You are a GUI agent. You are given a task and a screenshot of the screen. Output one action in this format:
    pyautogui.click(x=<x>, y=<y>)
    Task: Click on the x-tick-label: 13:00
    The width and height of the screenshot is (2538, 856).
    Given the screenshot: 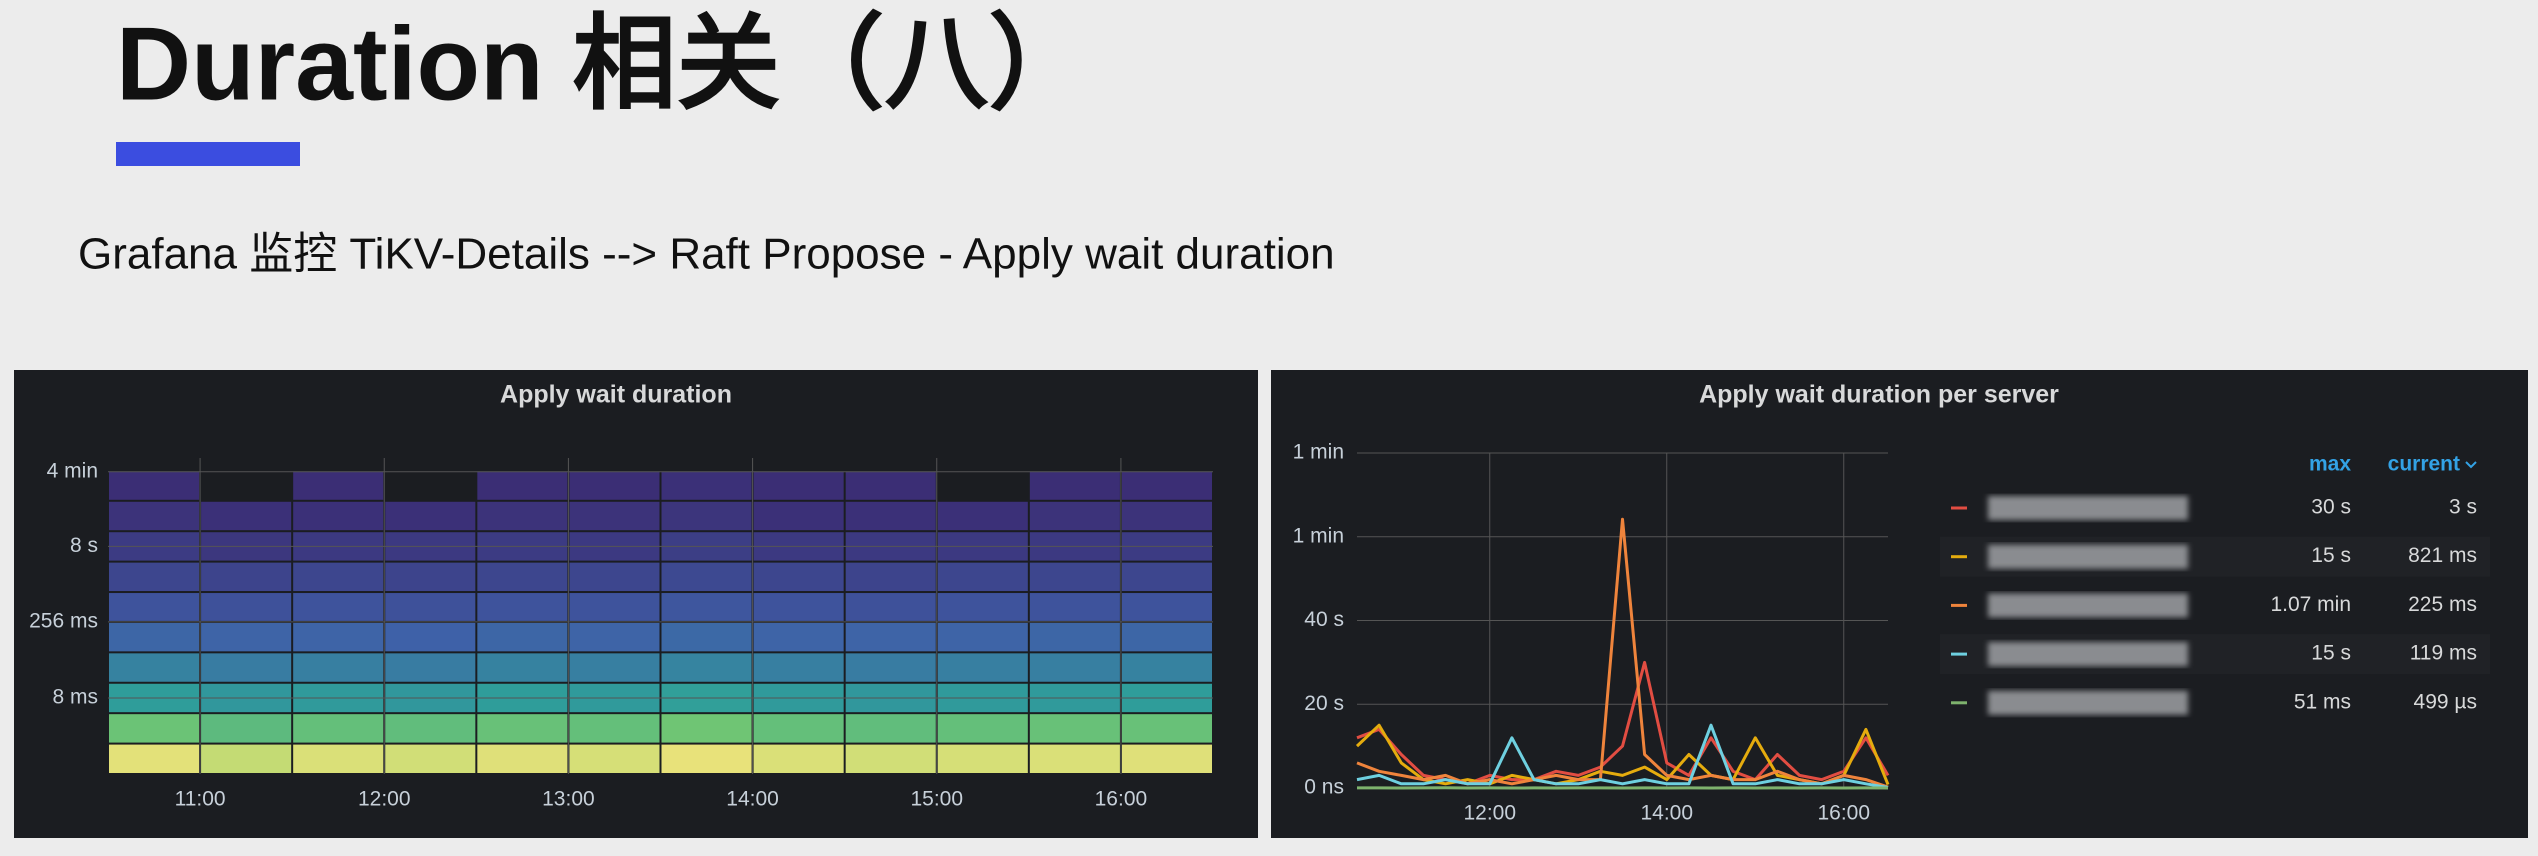 What is the action you would take?
    pyautogui.click(x=568, y=799)
    